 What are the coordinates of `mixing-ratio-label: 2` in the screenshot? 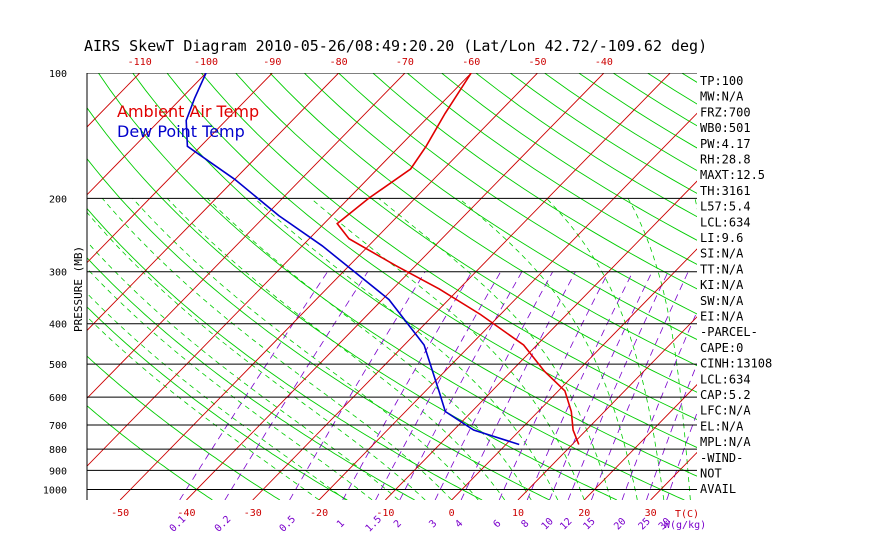 It's located at (398, 524).